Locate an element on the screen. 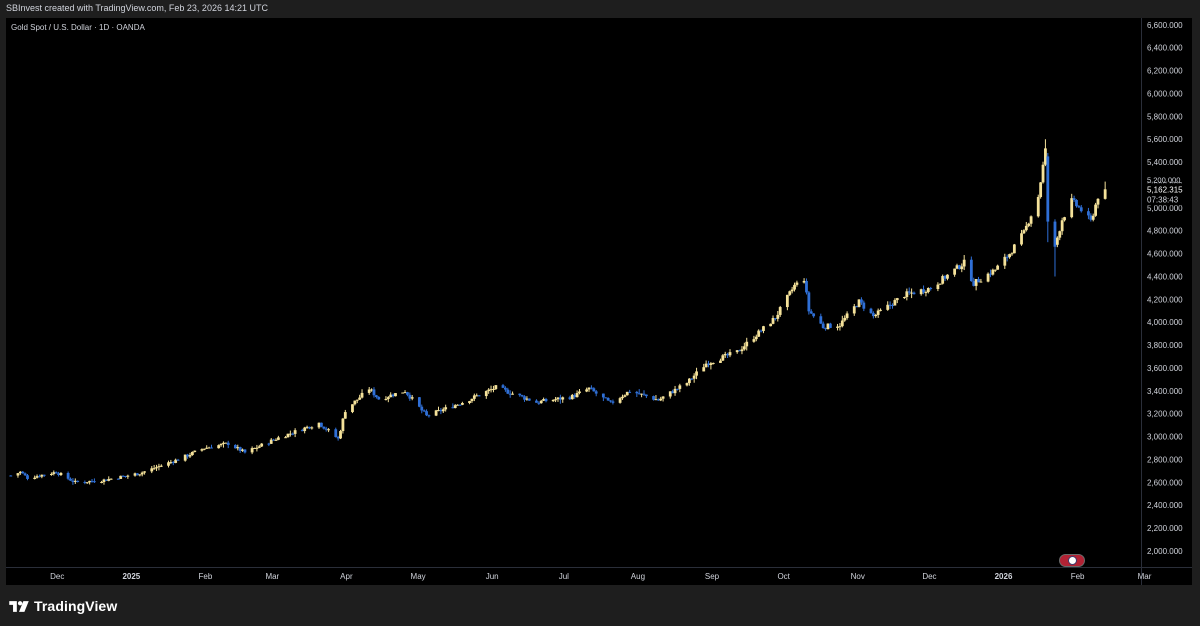  y-tick-label: 2,600.000 is located at coordinates (1165, 482).